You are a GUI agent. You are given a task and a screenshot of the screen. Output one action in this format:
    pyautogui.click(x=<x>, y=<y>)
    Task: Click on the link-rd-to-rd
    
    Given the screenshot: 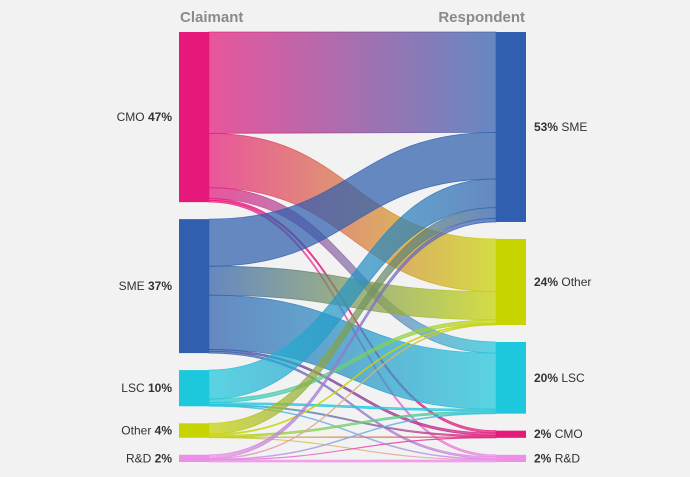 What is the action you would take?
    pyautogui.click(x=352, y=461)
    